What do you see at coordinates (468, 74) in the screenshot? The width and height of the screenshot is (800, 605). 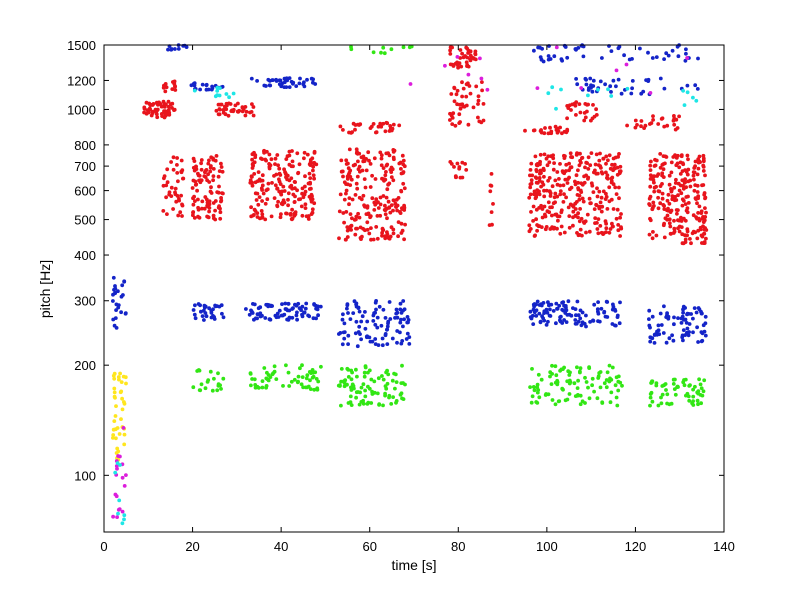 I see `data-point-magenta` at bounding box center [468, 74].